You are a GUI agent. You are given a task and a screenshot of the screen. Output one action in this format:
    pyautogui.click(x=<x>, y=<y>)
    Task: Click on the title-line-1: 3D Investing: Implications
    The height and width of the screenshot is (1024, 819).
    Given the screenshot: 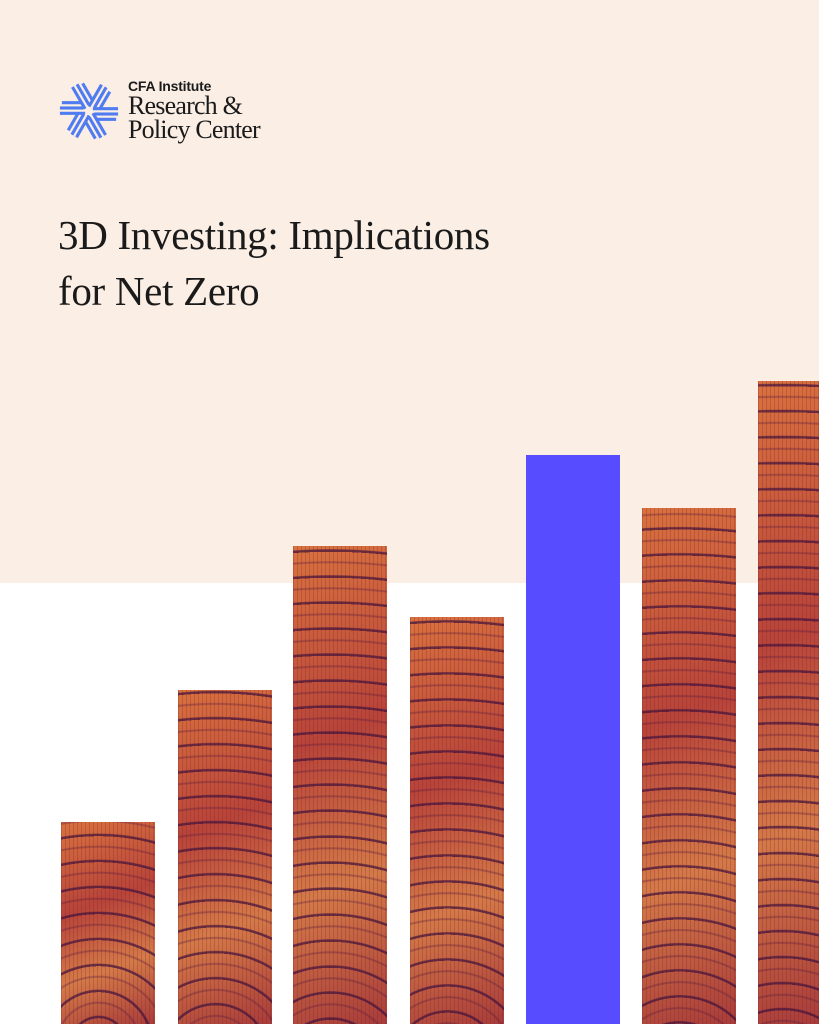 What is the action you would take?
    pyautogui.click(x=274, y=235)
    